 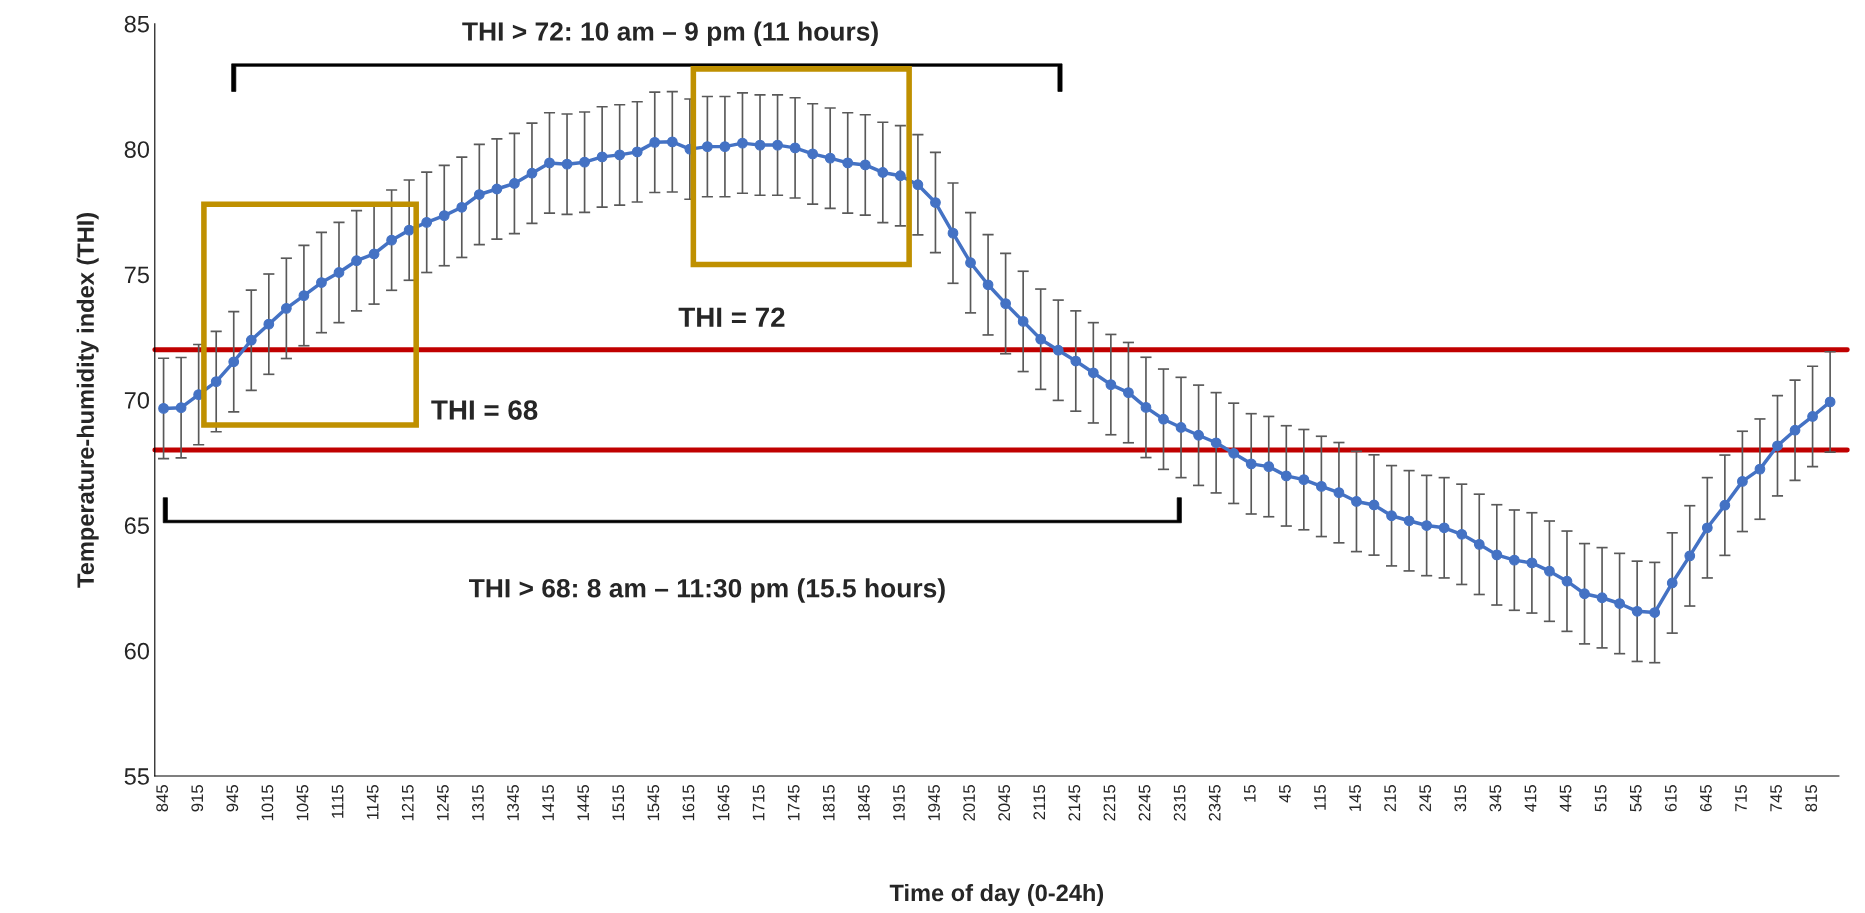 What do you see at coordinates (87, 400) in the screenshot?
I see `y-axis-title: Temperature-humidity index (THI)` at bounding box center [87, 400].